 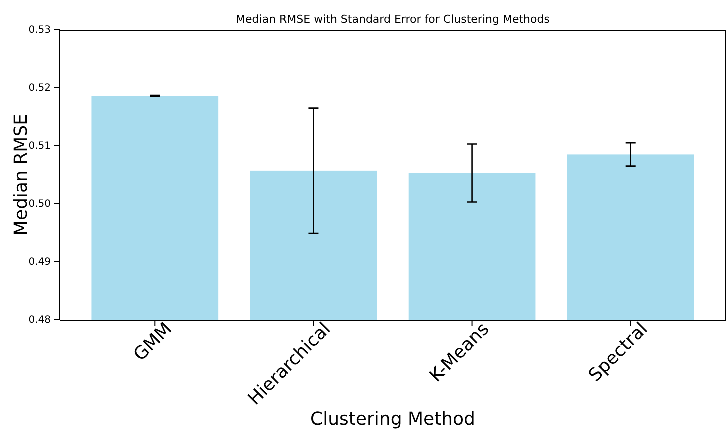 I want to click on y-tick-label: 0.52, so click(x=39, y=88).